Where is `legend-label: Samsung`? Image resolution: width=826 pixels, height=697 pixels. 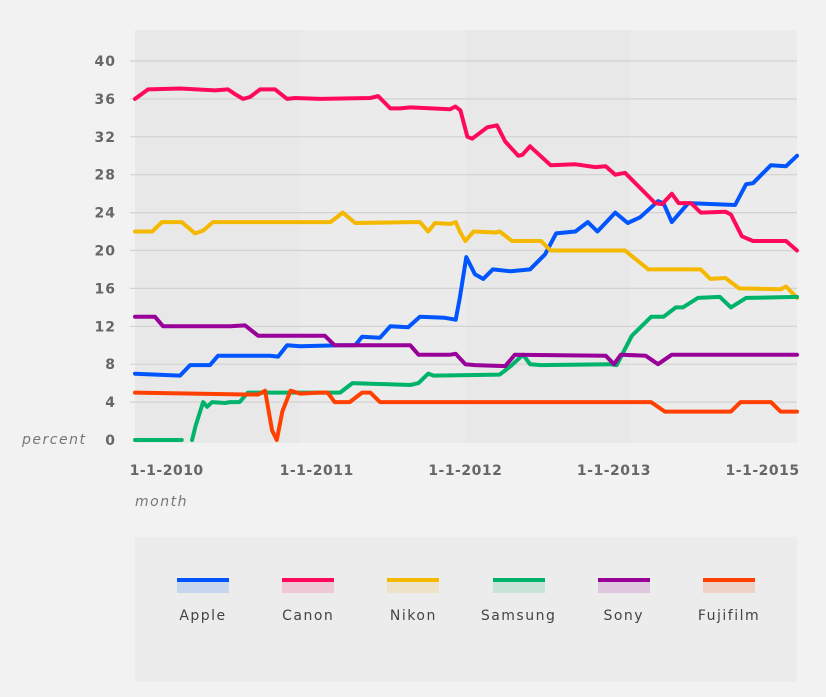
legend-label: Samsung is located at coordinates (518, 616).